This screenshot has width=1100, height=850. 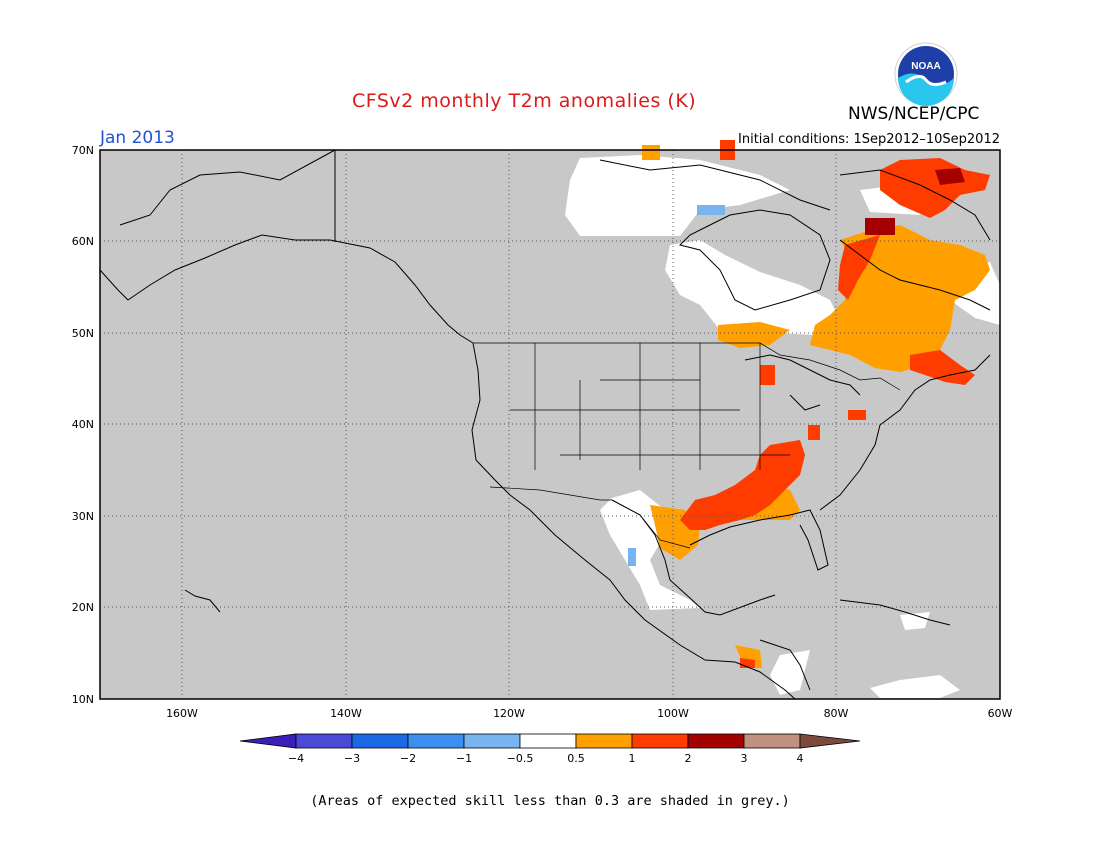 I want to click on political-borders, so click(x=687, y=445).